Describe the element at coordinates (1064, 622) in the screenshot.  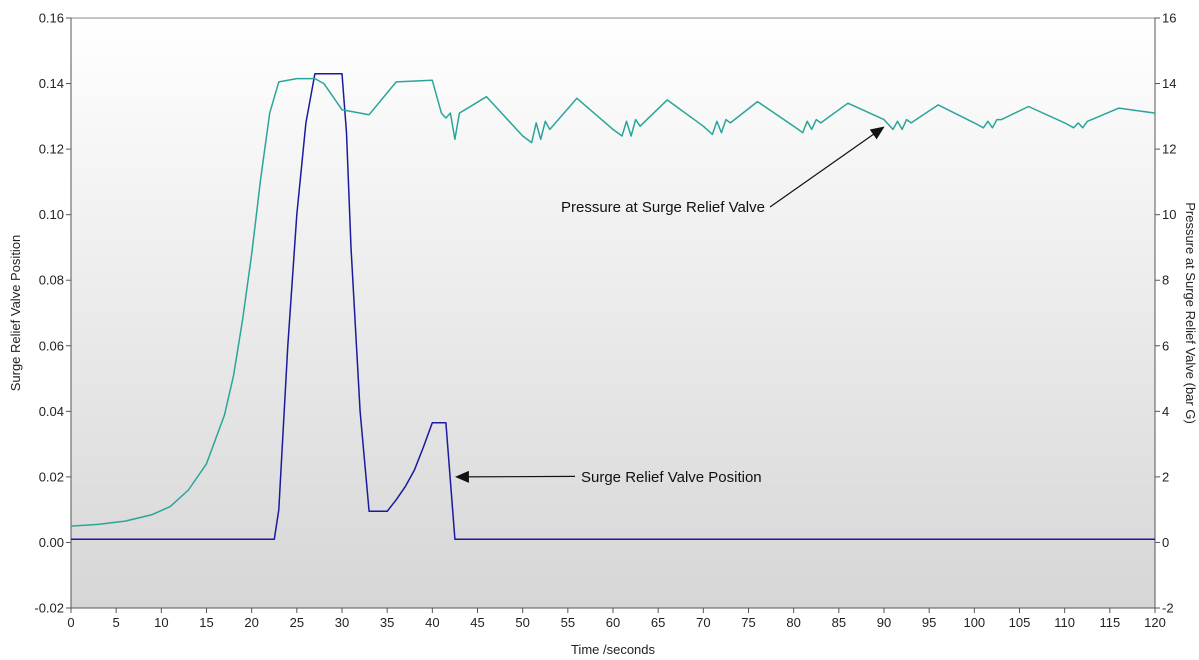
I see `x-tick-label: 110` at that location.